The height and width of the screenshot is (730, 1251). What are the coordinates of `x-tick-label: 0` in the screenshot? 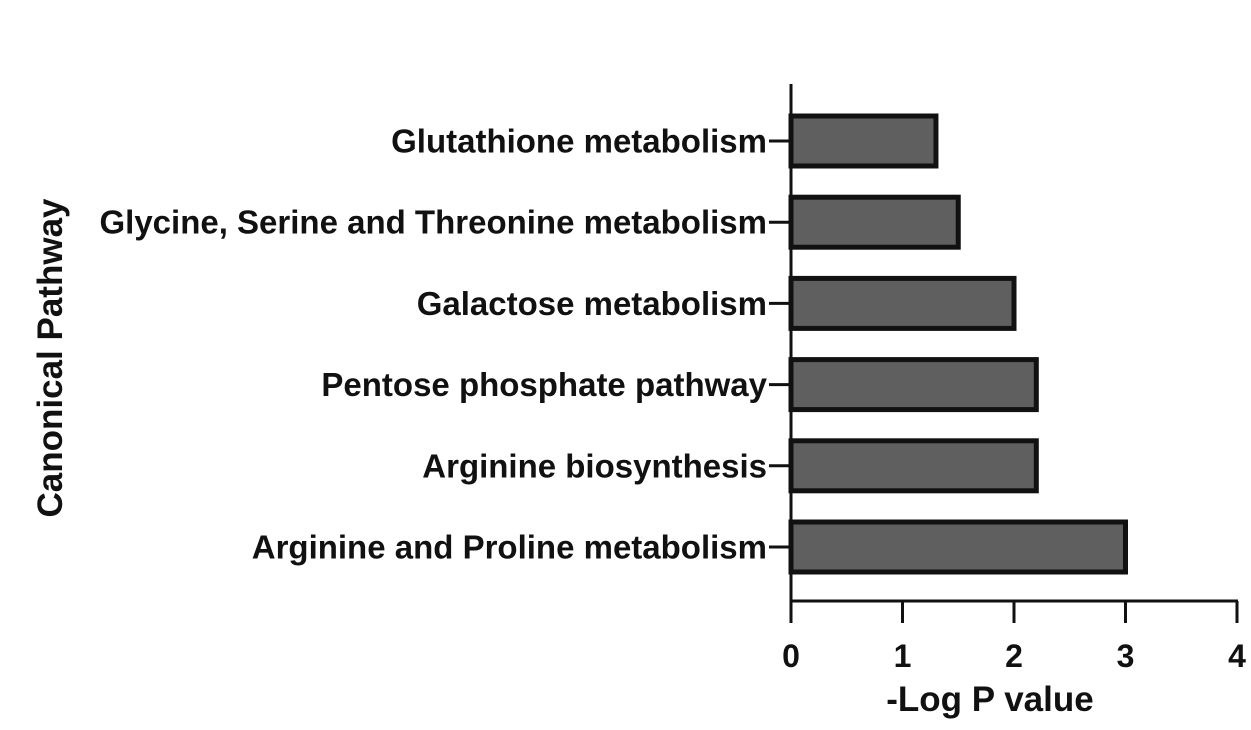 It's located at (791, 656).